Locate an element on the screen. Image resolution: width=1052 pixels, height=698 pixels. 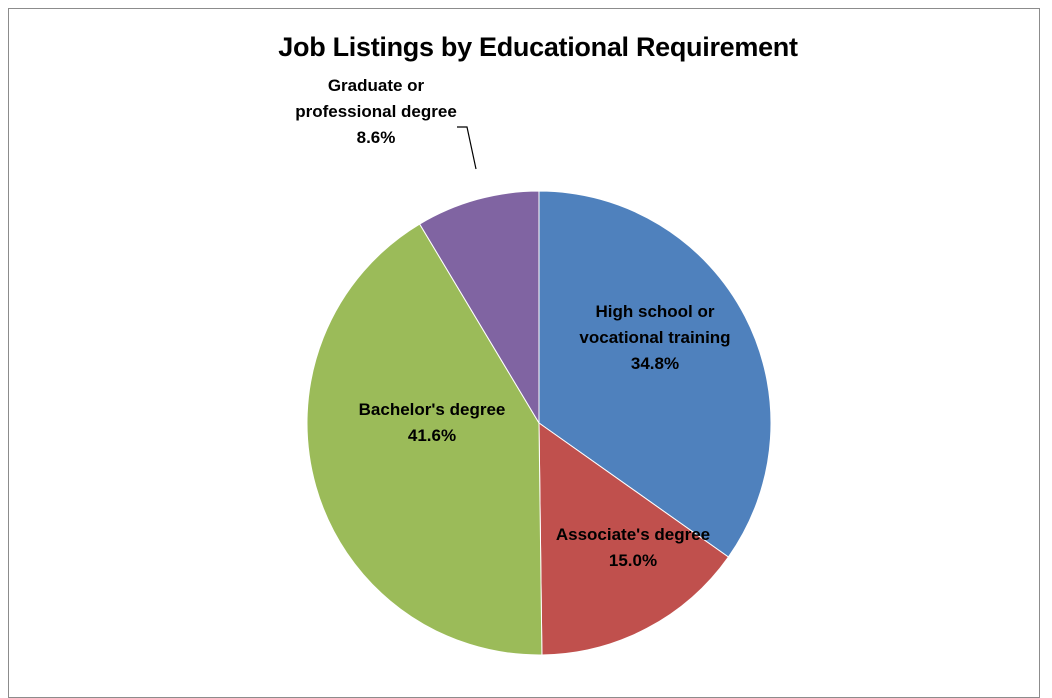
pie-slice-high-school-or-vocational-training is located at coordinates (655, 374).